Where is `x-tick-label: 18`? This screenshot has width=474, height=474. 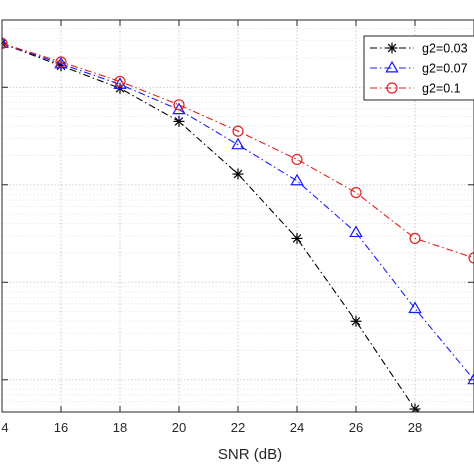 x-tick-label: 18 is located at coordinates (120, 427).